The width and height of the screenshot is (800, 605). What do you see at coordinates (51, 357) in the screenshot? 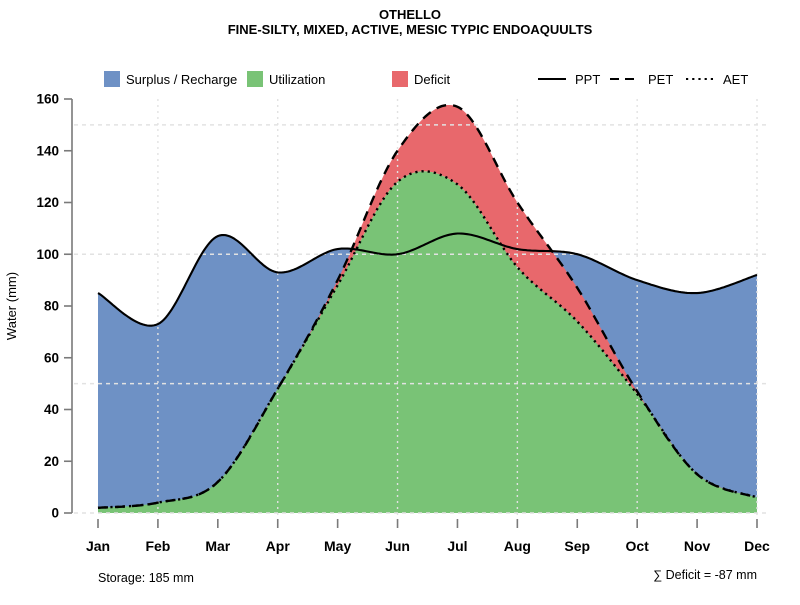
I see `y-tick-label: 60` at bounding box center [51, 357].